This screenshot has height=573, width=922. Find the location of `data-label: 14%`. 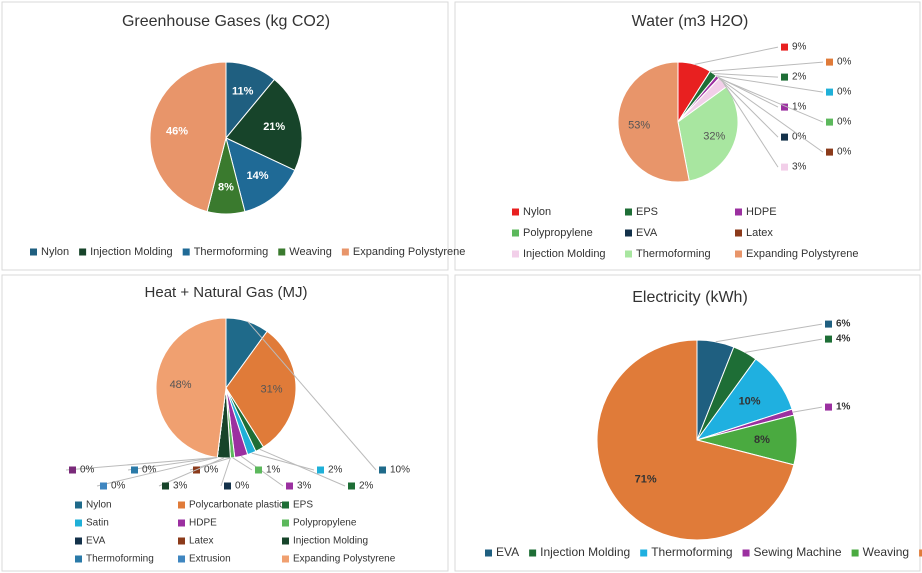

data-label: 14% is located at coordinates (257, 176).